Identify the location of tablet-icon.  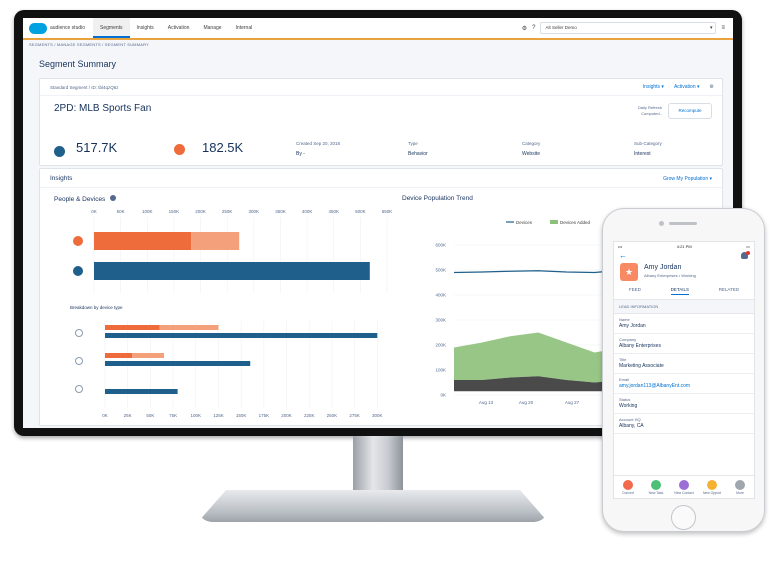
(79, 389).